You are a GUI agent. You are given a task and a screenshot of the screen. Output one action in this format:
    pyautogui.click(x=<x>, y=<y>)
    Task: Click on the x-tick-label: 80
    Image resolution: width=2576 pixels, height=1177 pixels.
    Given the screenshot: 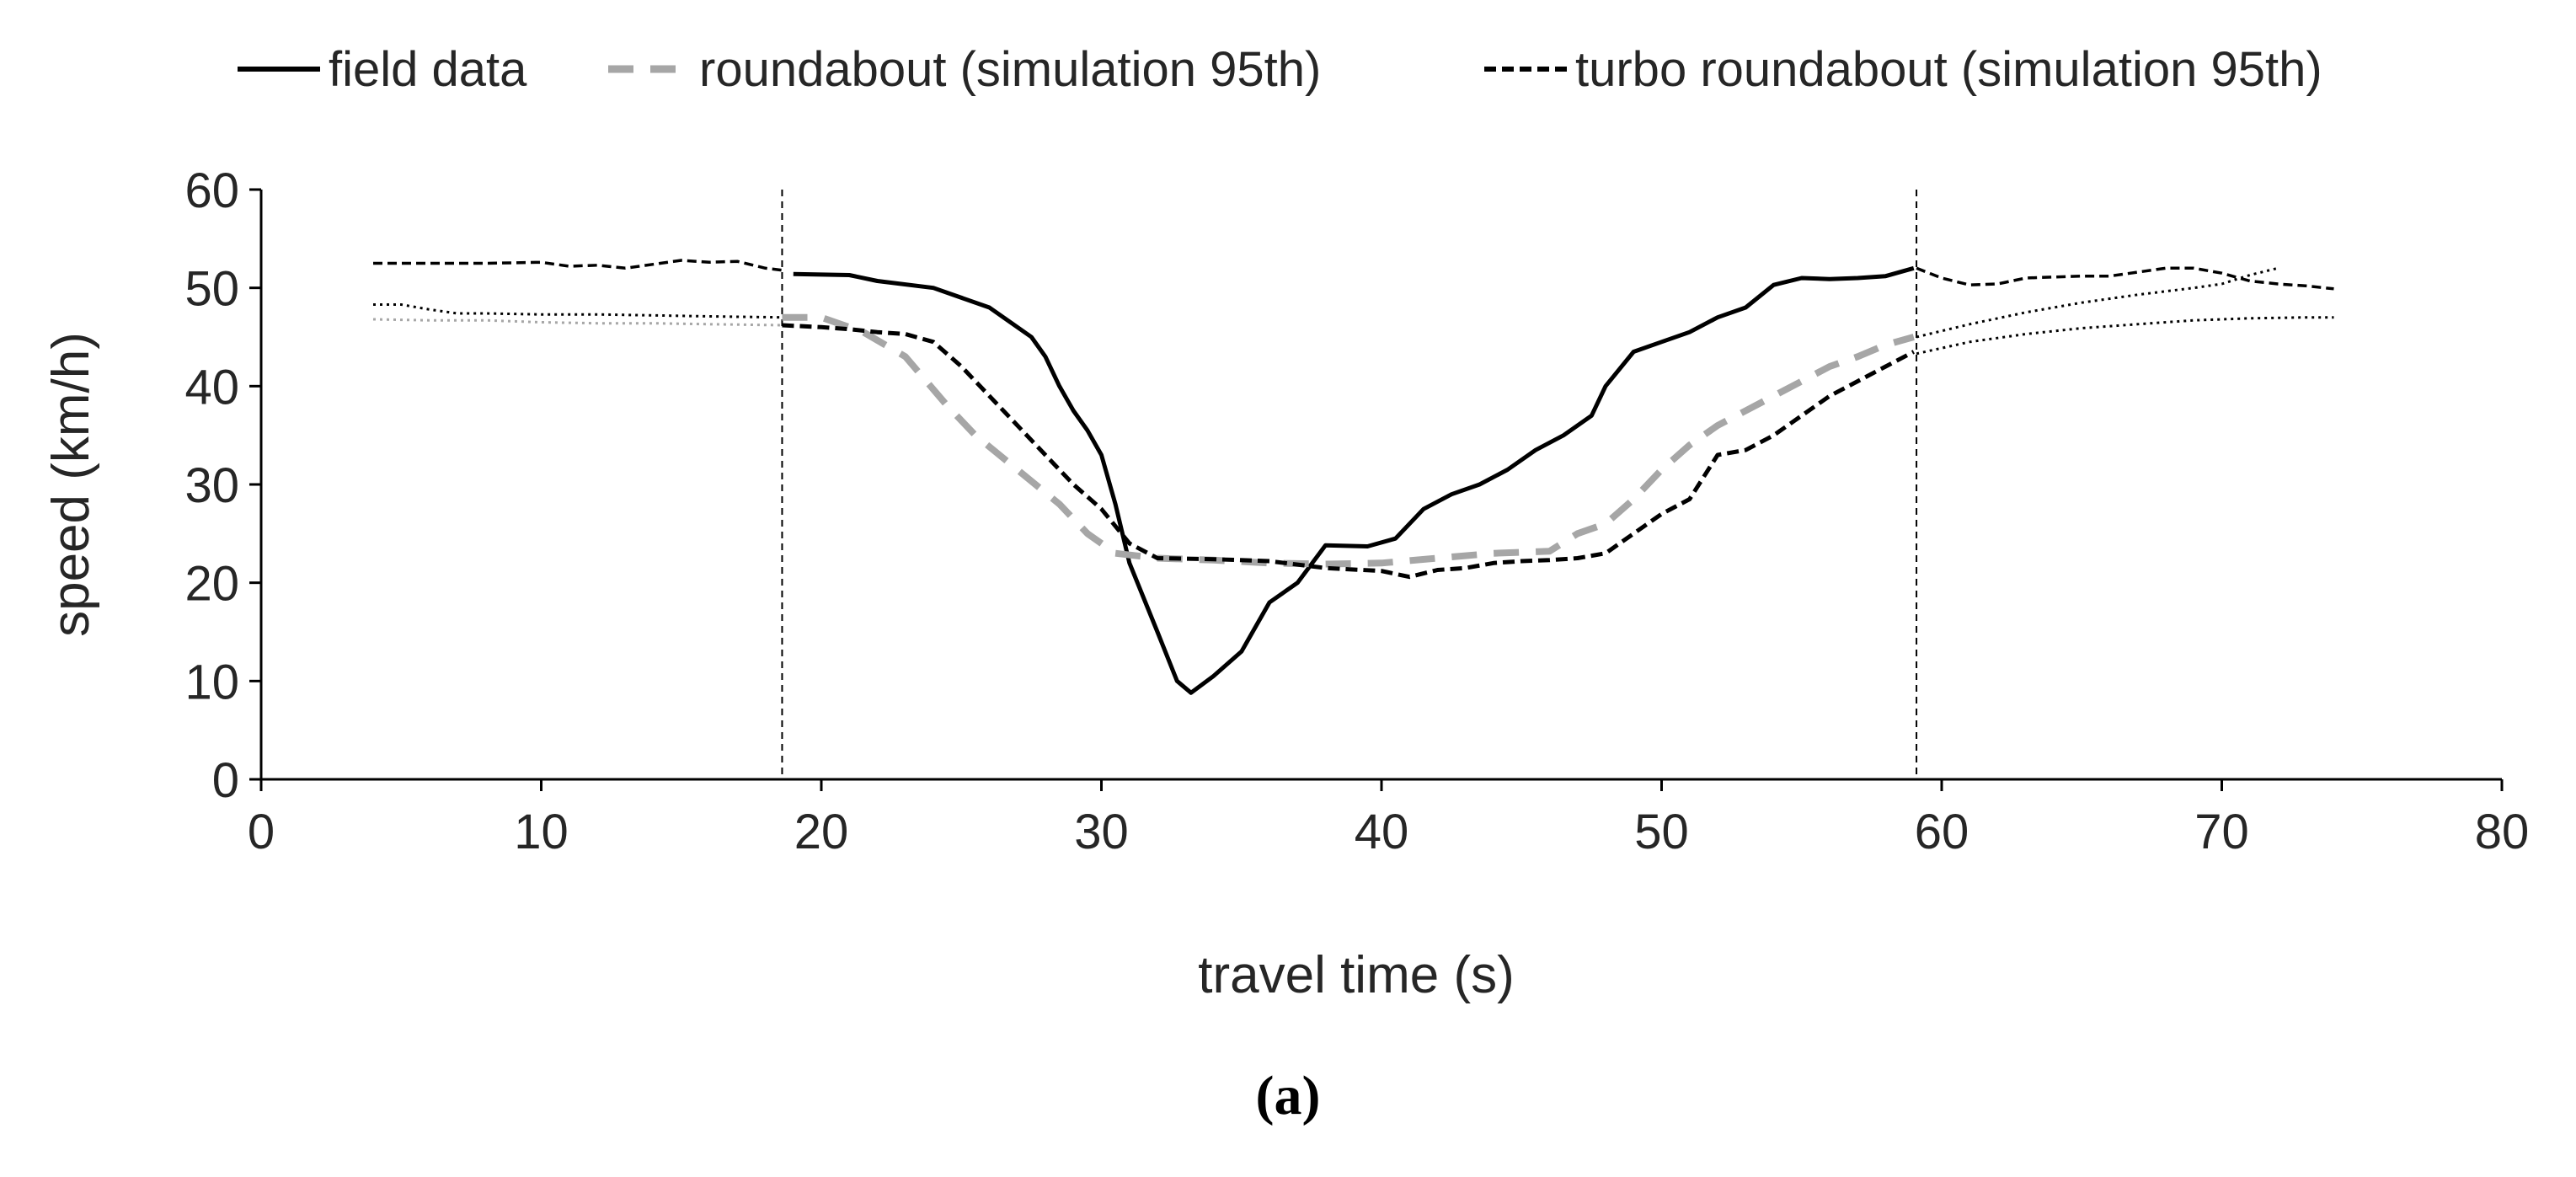 What is the action you would take?
    pyautogui.click(x=2502, y=832)
    